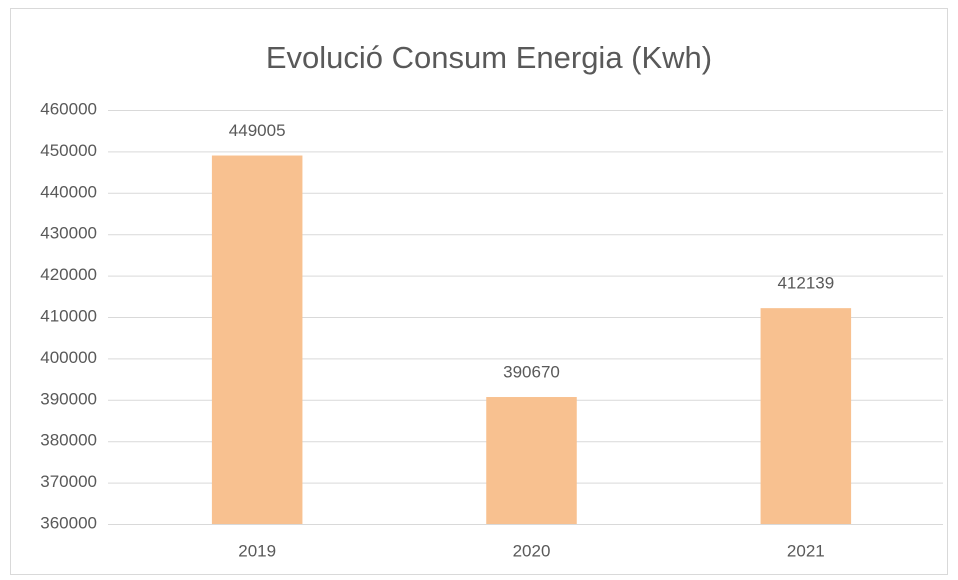 This screenshot has height=580, width=958. What do you see at coordinates (68, 274) in the screenshot?
I see `y-tick-label: 420000` at bounding box center [68, 274].